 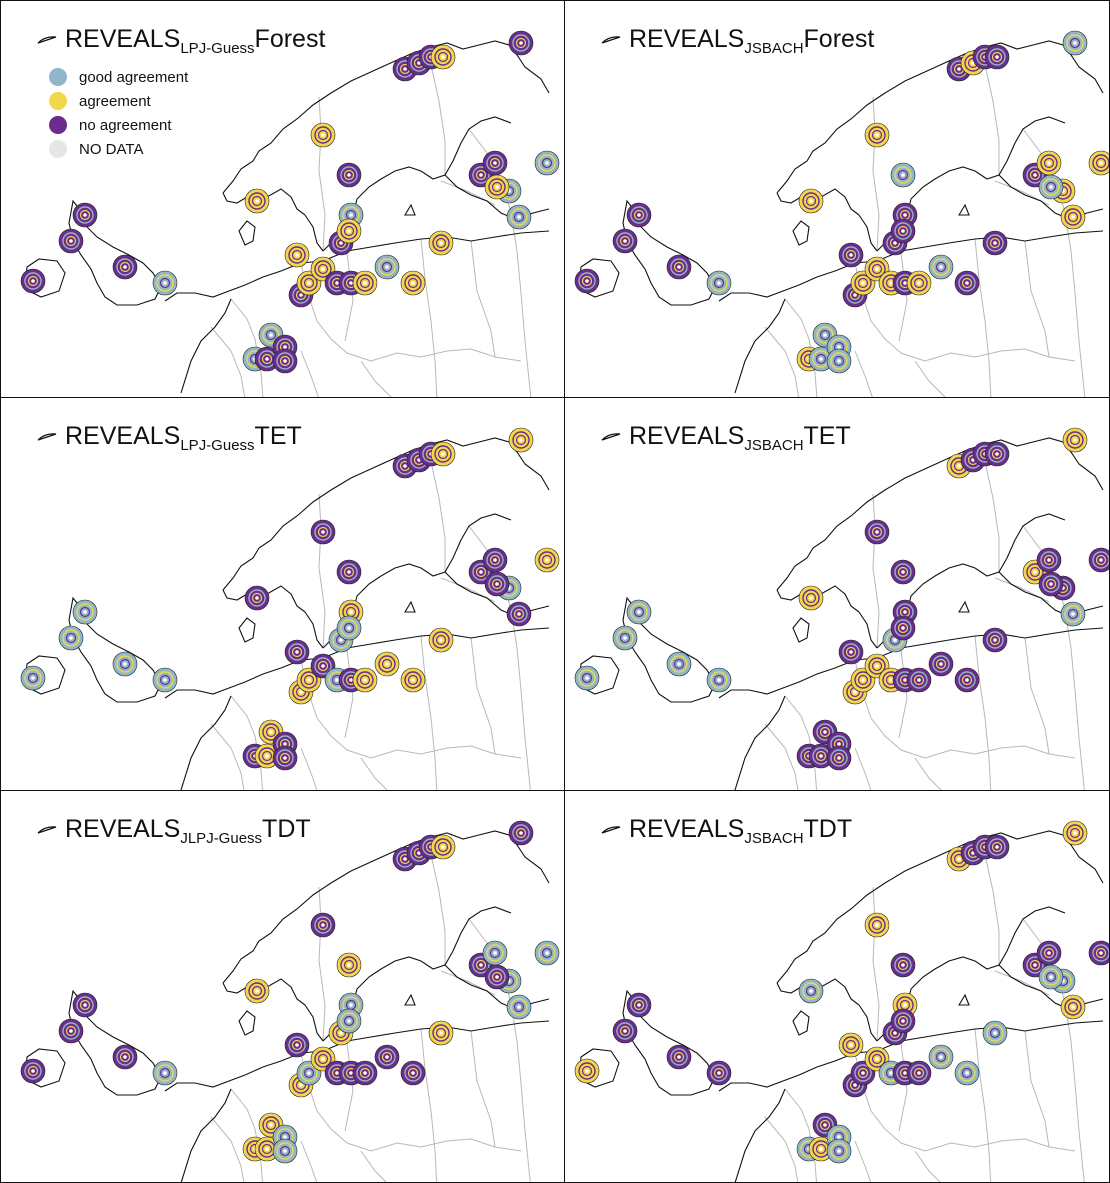 What do you see at coordinates (611, 437) in the screenshot?
I see `feather-icon` at bounding box center [611, 437].